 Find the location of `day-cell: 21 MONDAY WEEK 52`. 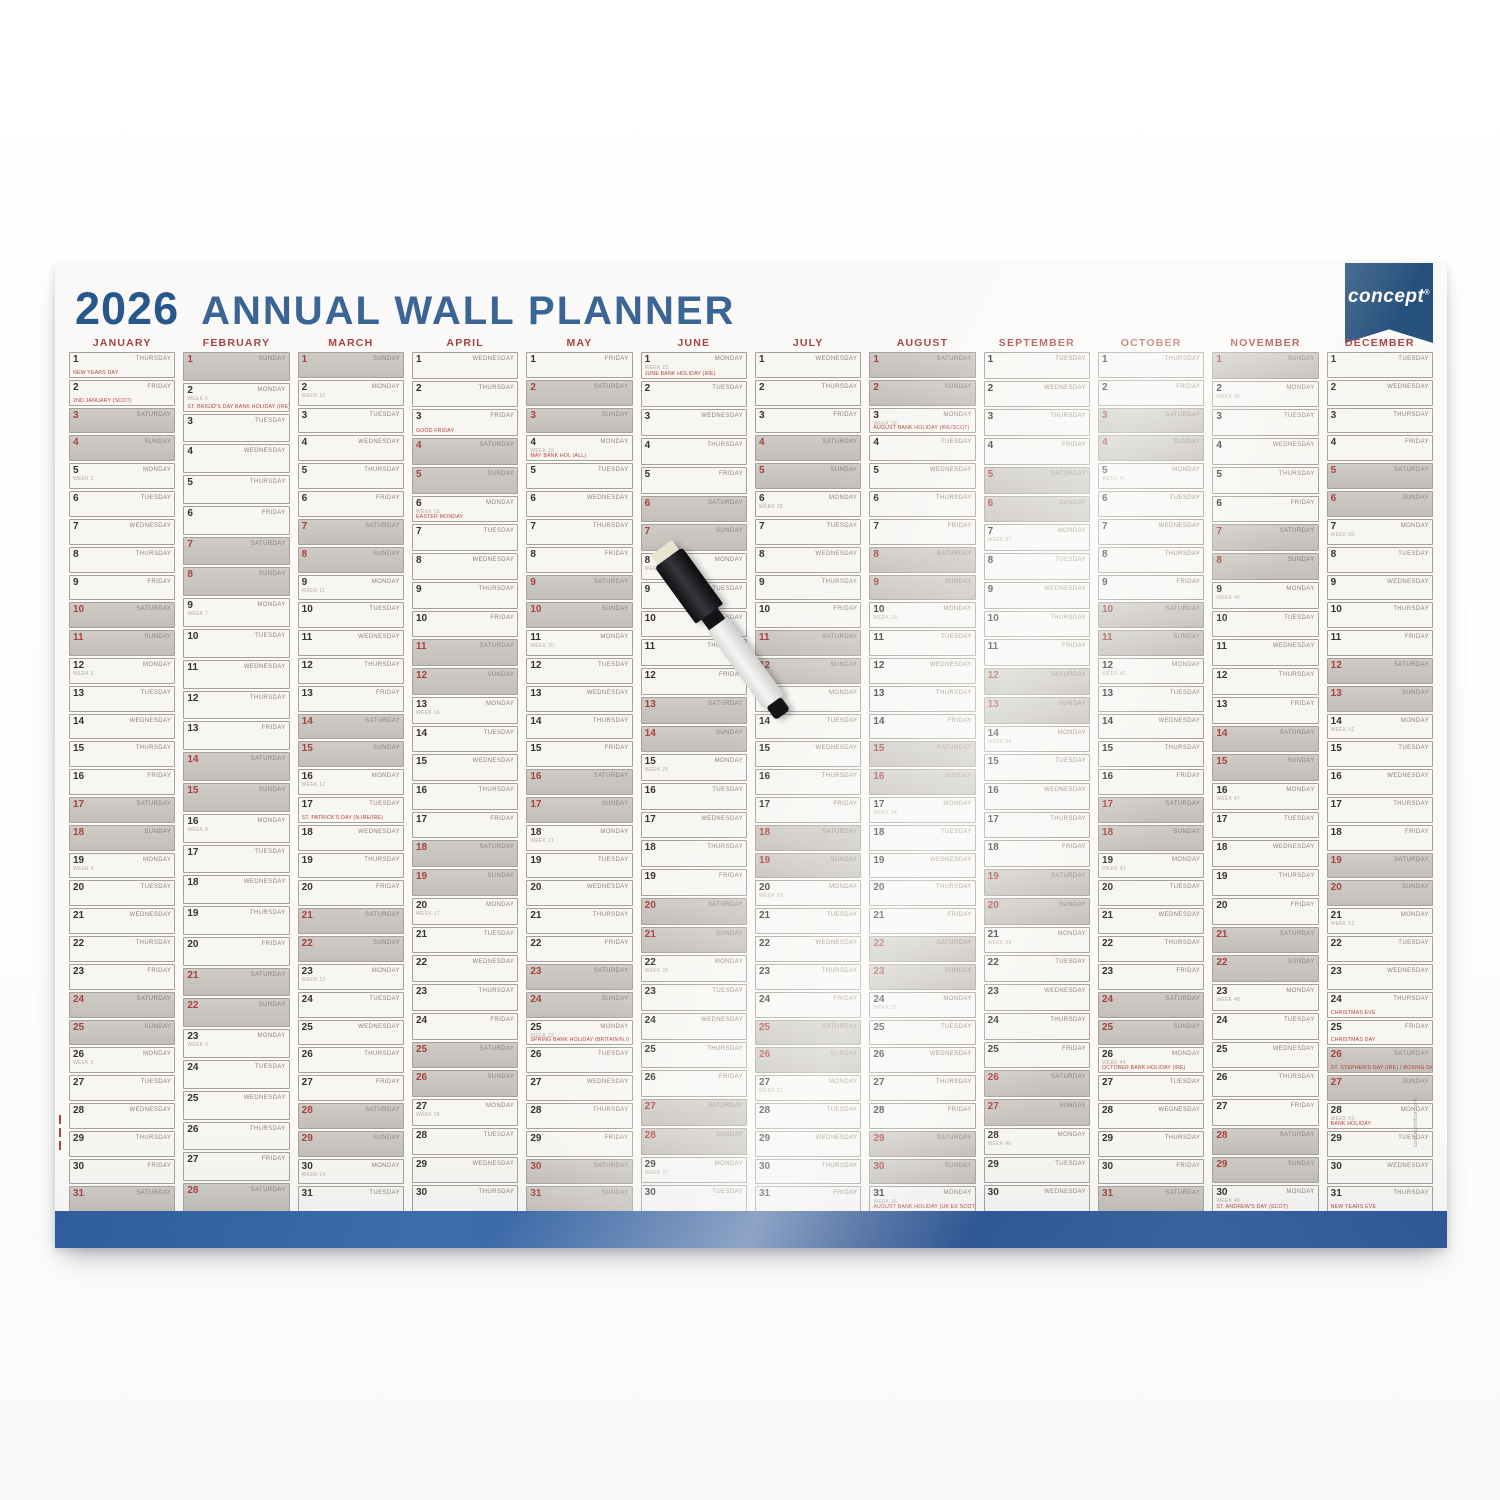

day-cell: 21 MONDAY WEEK 52 is located at coordinates (1379, 921).